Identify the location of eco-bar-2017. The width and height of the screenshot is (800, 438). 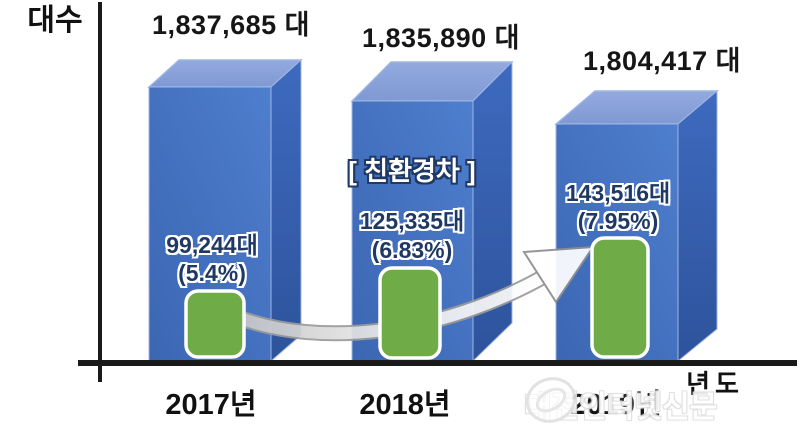
(215, 324).